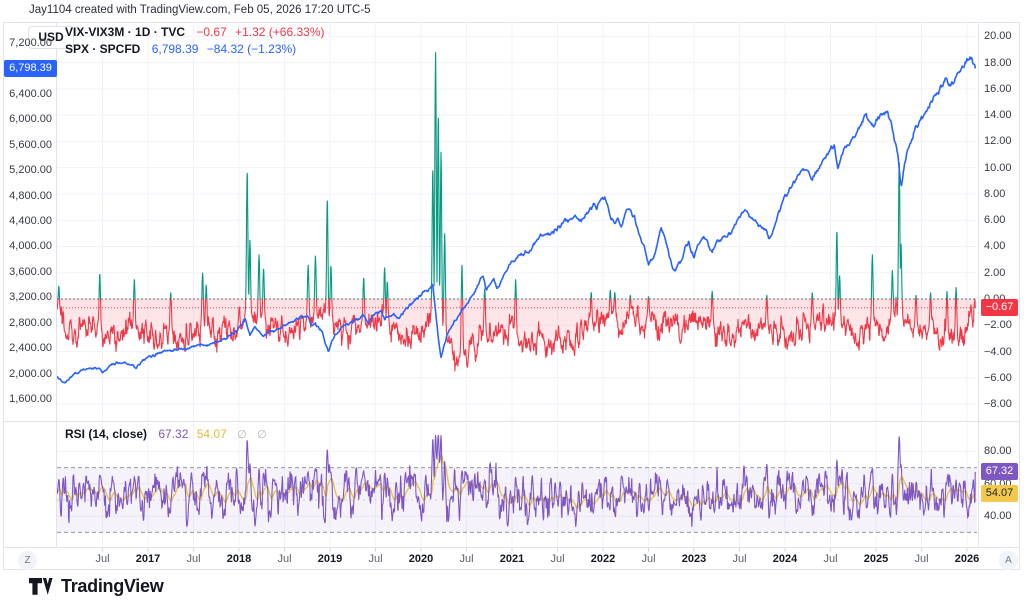 This screenshot has width=1024, height=612. I want to click on symbol-value-spx: 6,798.39, so click(175, 49).